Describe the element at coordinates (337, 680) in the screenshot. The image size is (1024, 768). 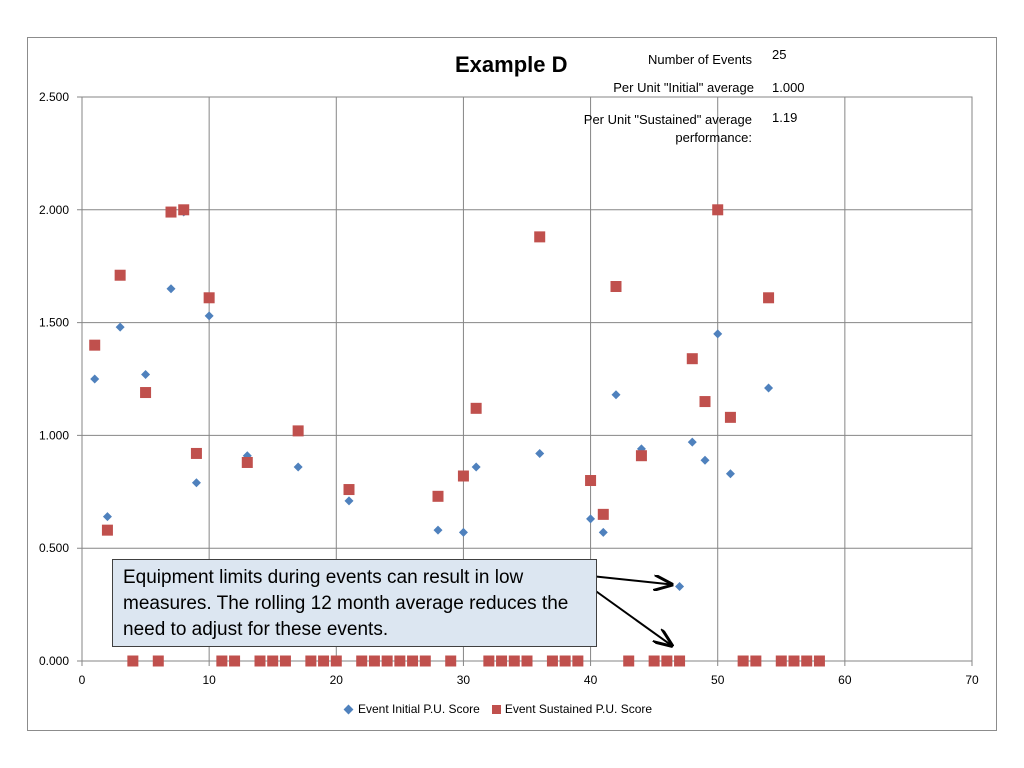
I see `x-tick-label: 20` at that location.